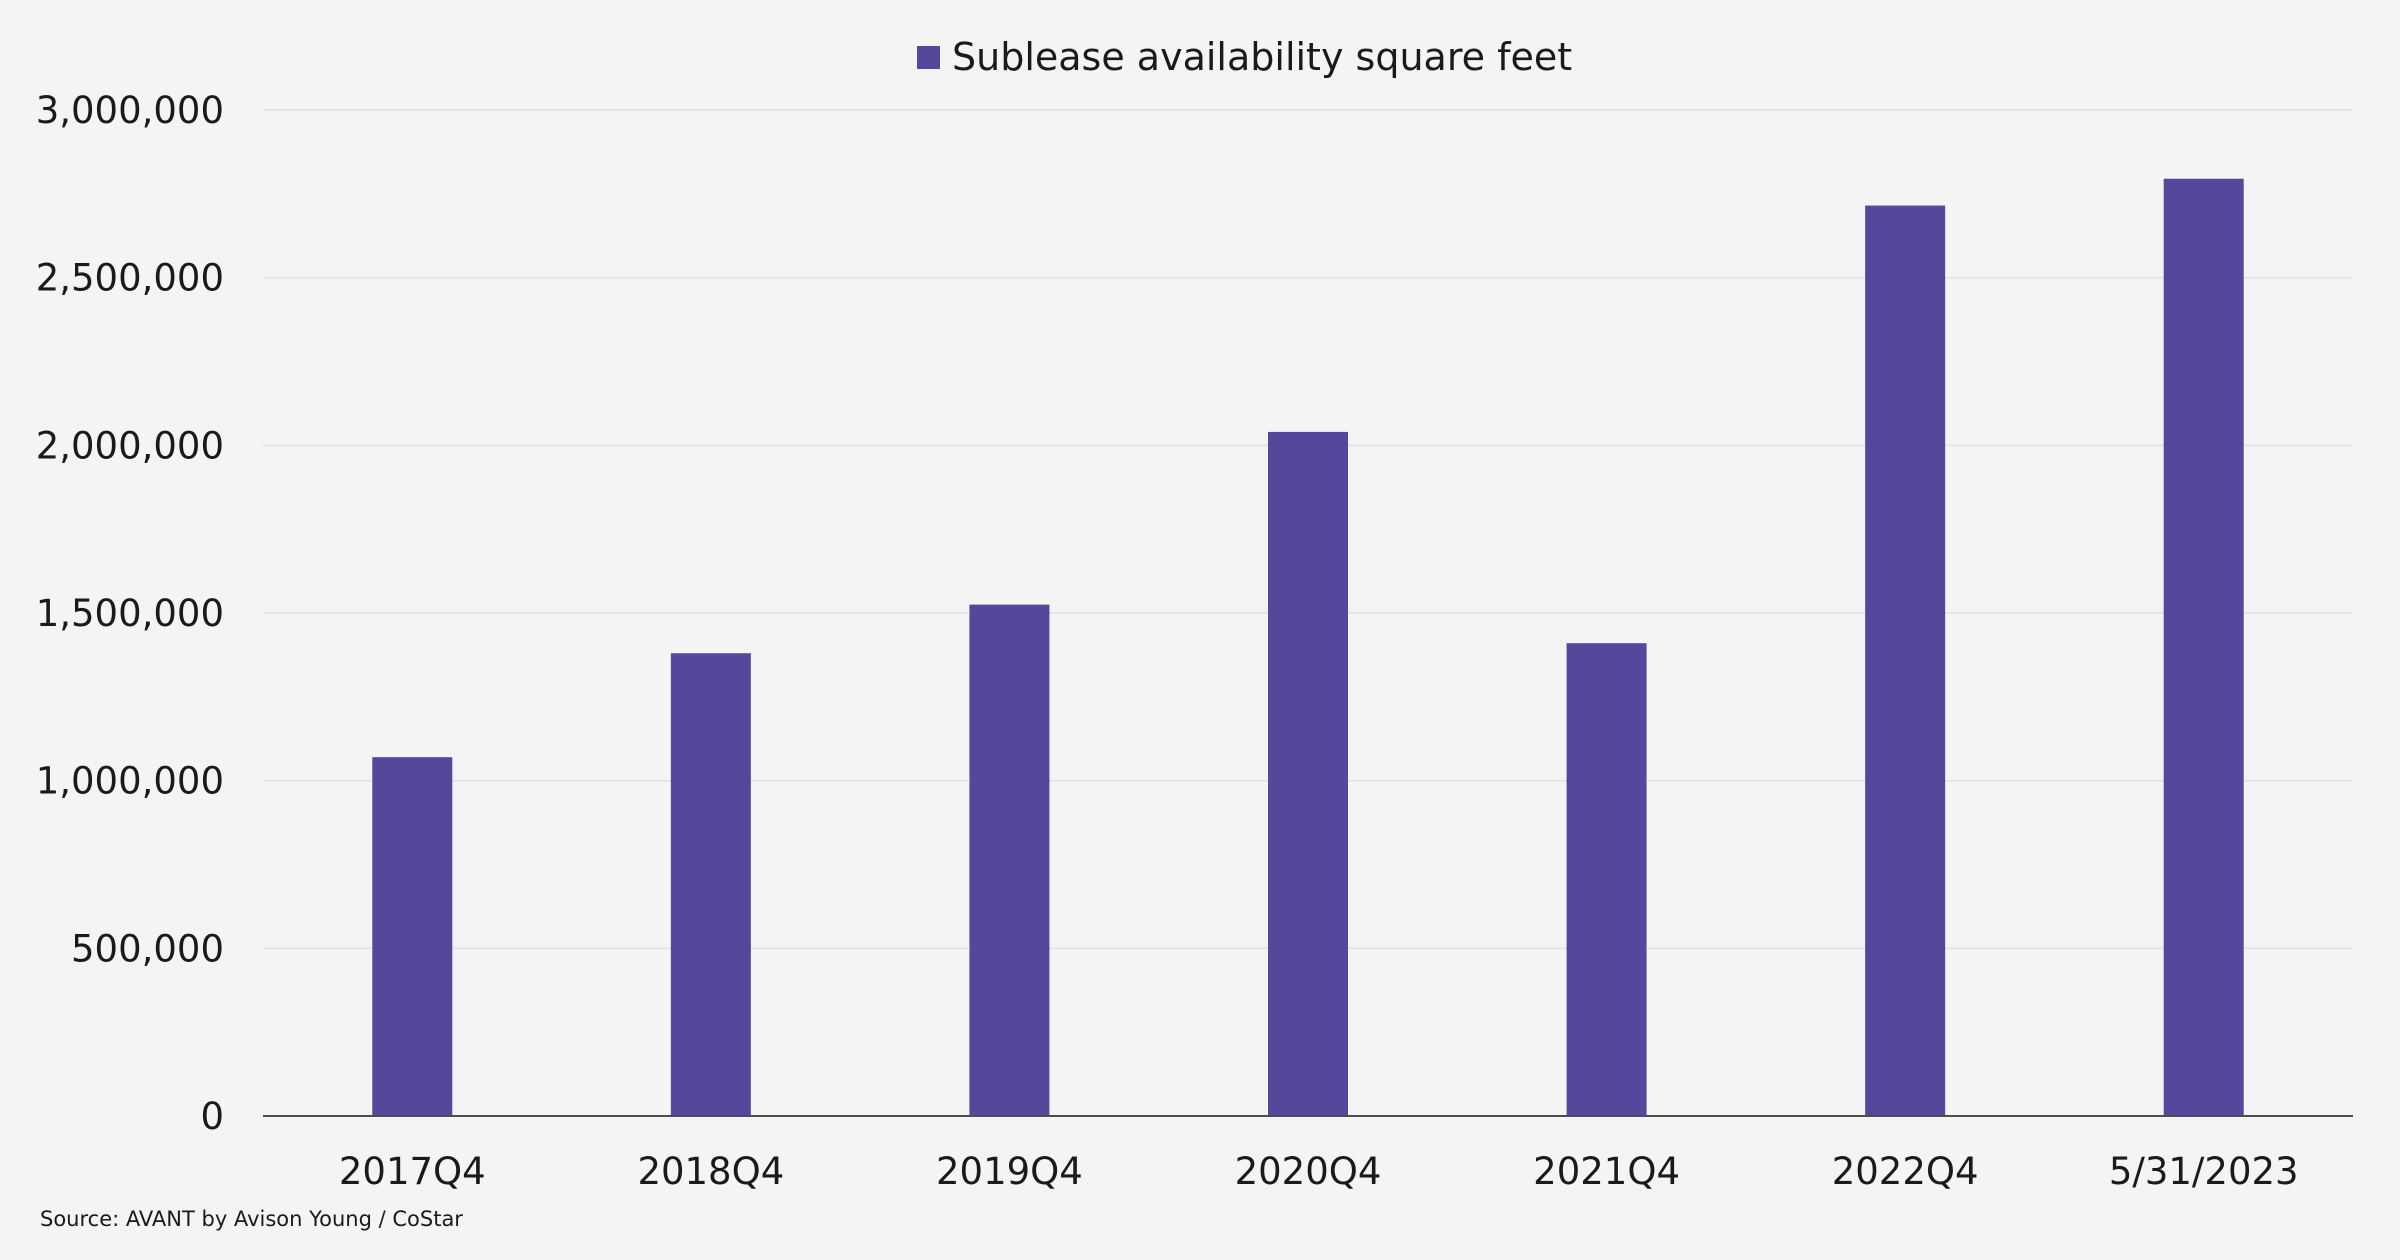  What do you see at coordinates (1009, 1171) in the screenshot?
I see `x-tick-label: 2019Q4` at bounding box center [1009, 1171].